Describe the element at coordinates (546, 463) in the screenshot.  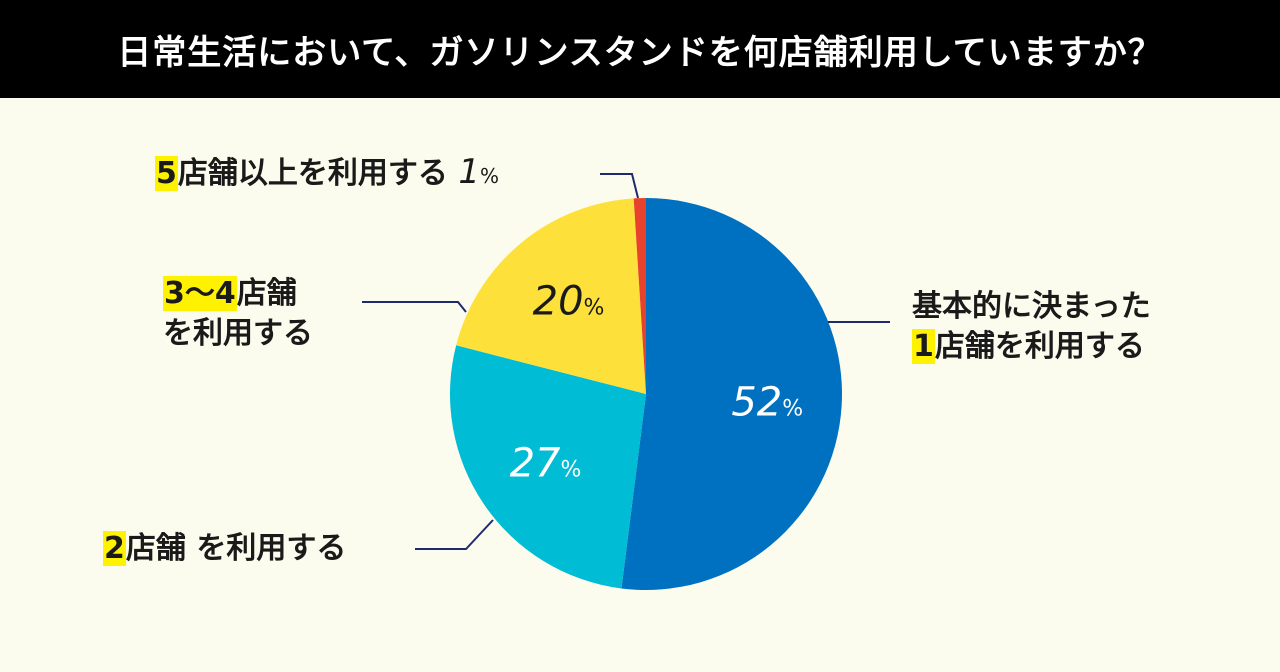
I see `value-label-slice-two-stores: 27%` at that location.